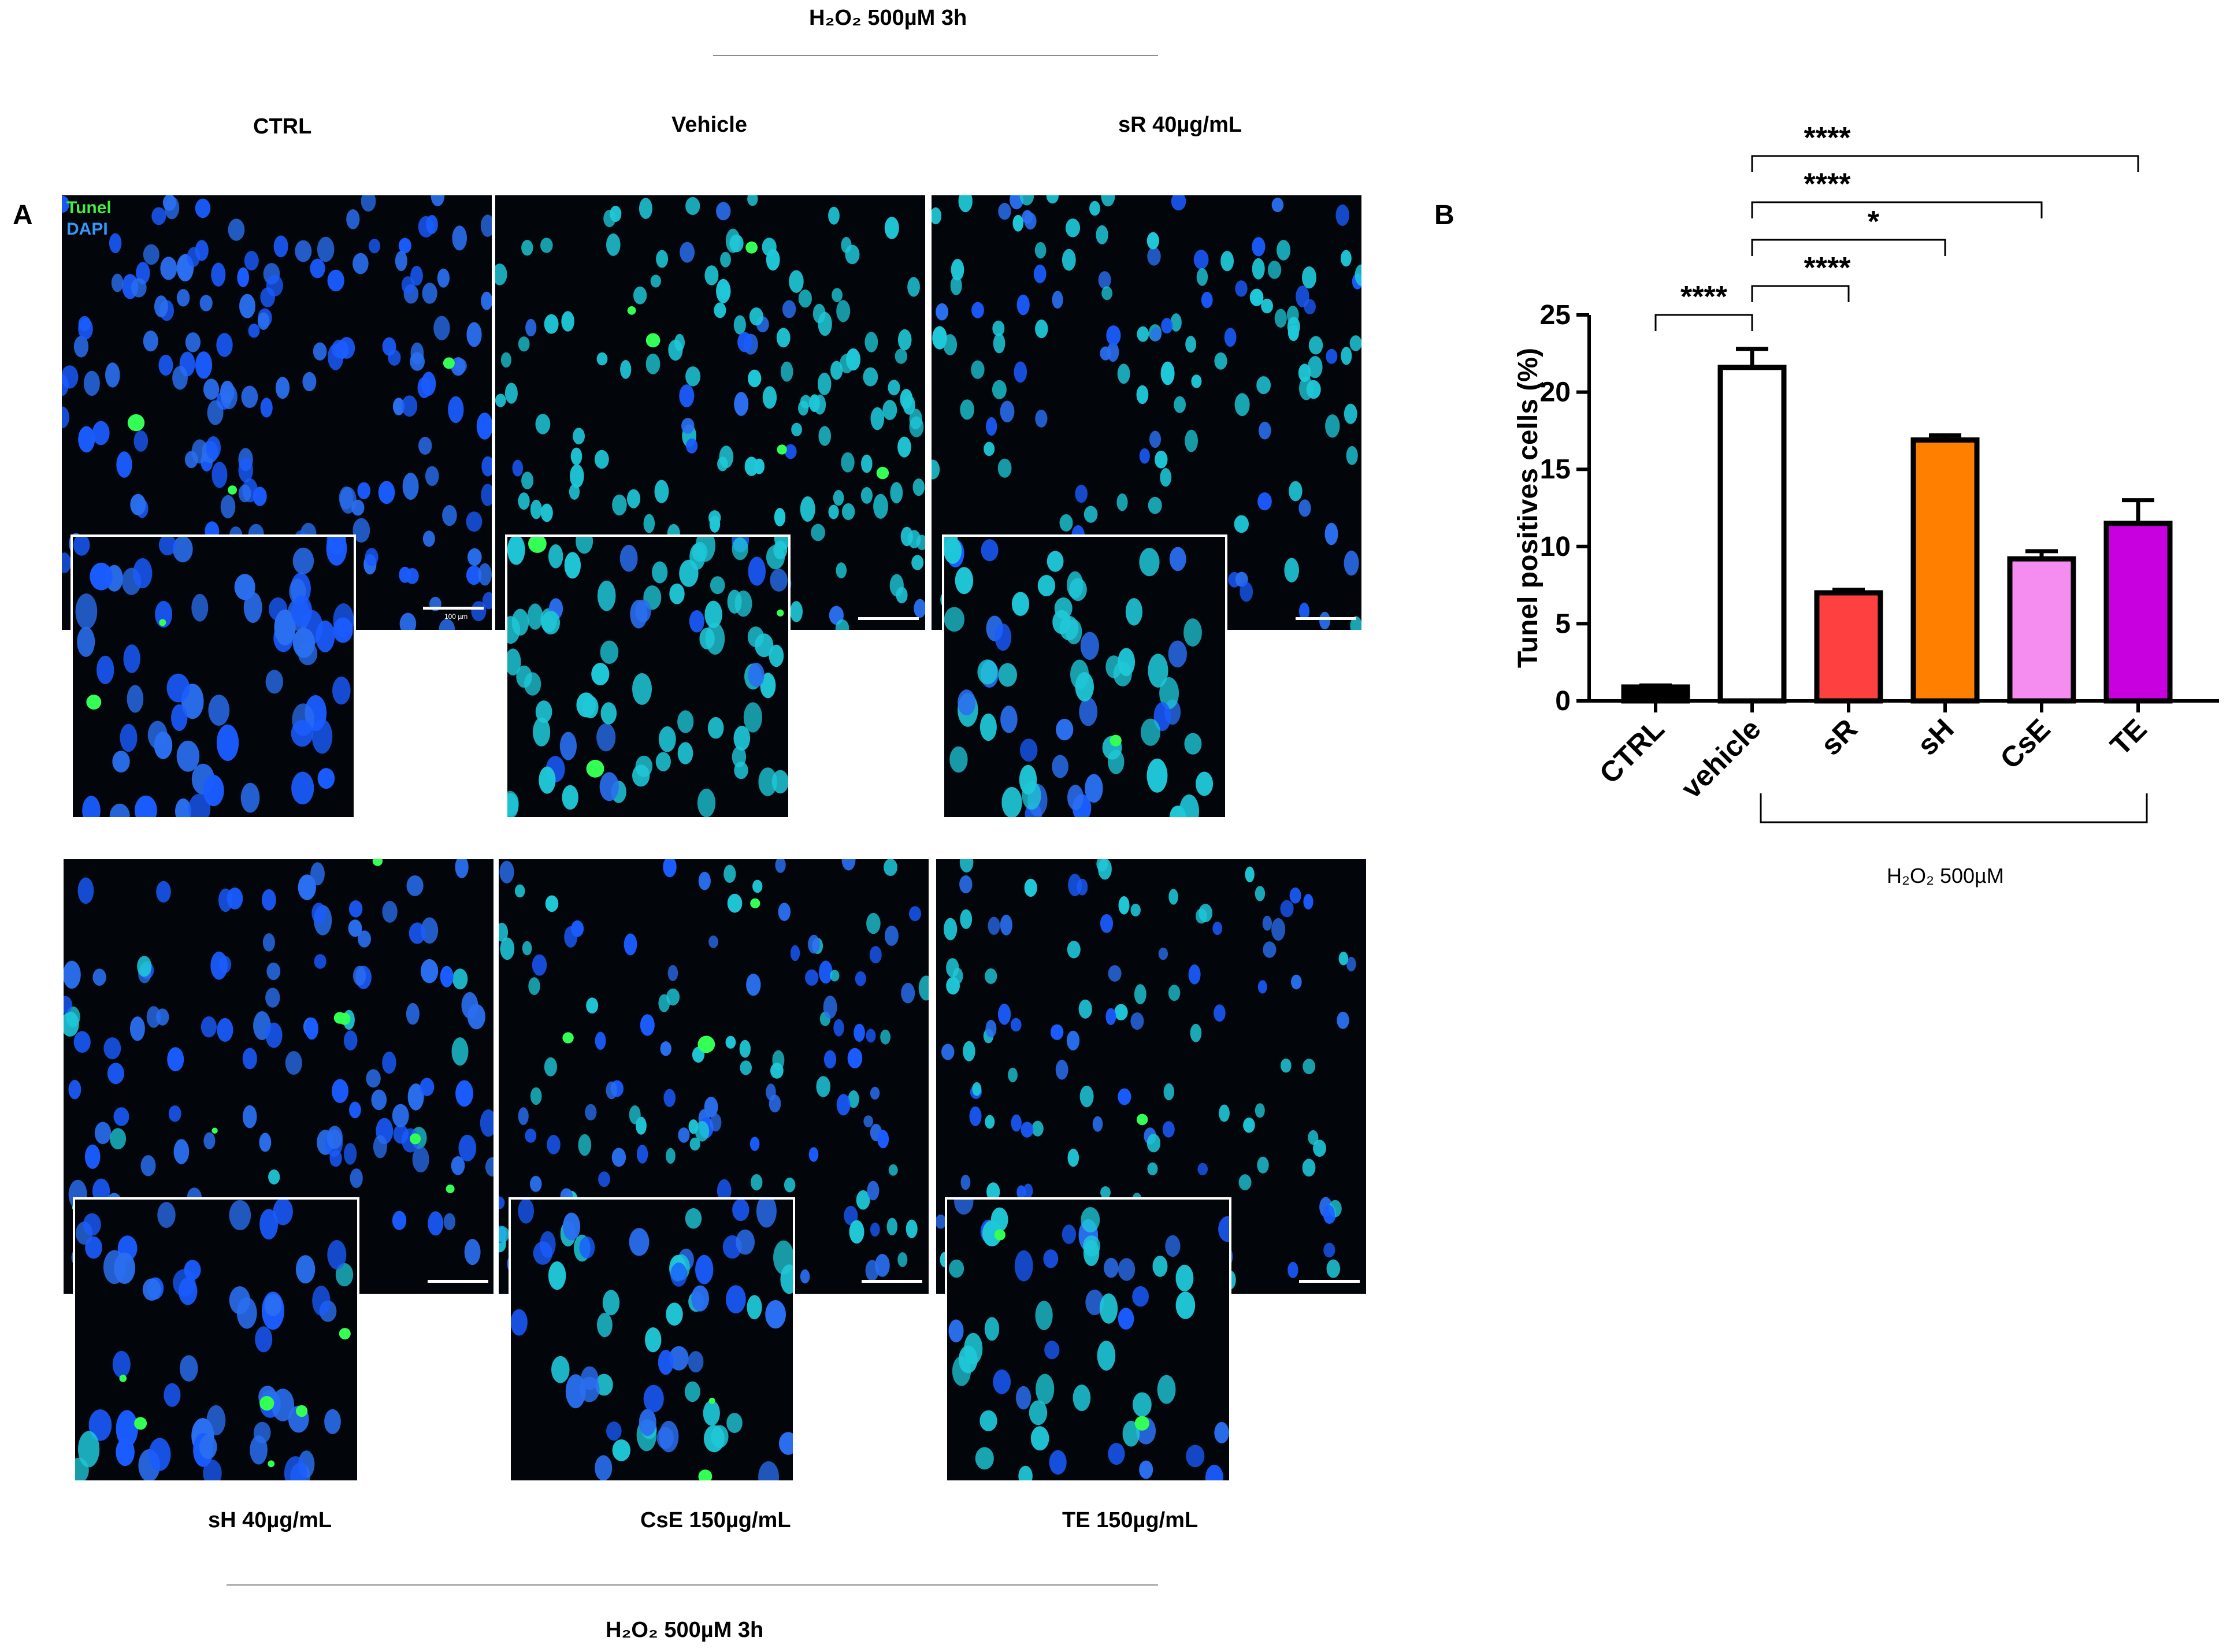 The width and height of the screenshot is (2230, 1652). I want to click on bar-te, so click(2138, 612).